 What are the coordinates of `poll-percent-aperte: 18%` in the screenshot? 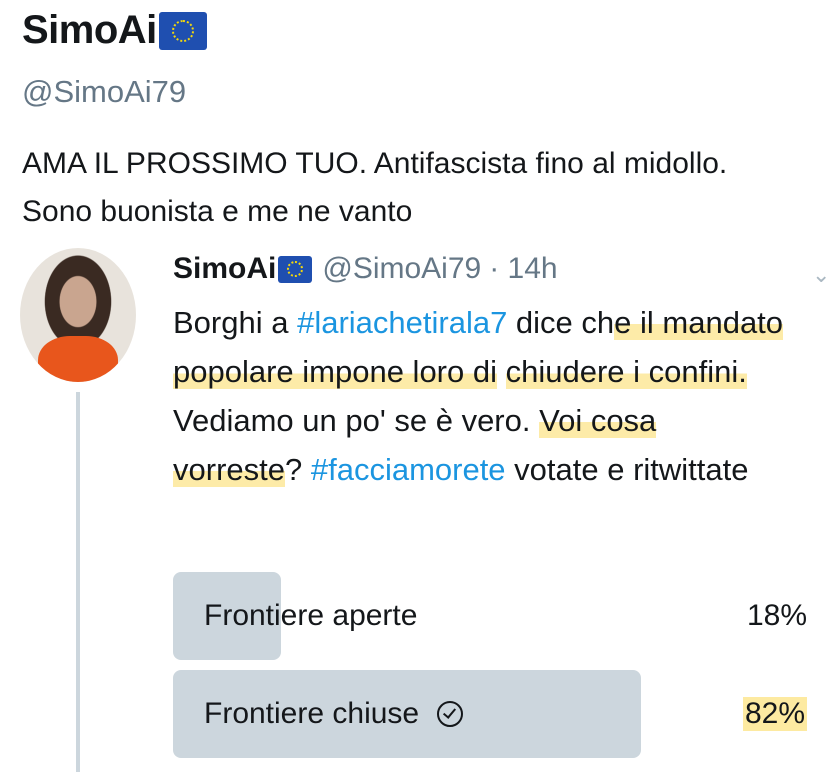 It's located at (777, 616).